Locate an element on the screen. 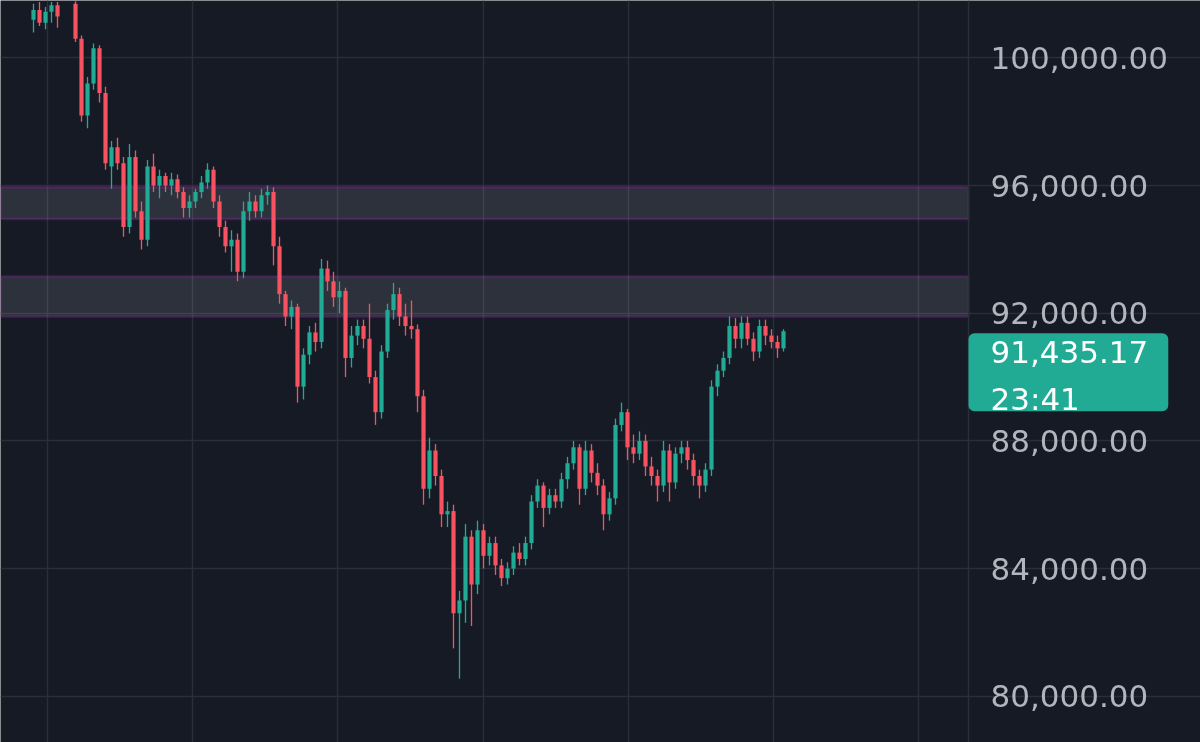 This screenshot has height=742, width=1200. y-tick-label: 92,000.00 is located at coordinates (1069, 313).